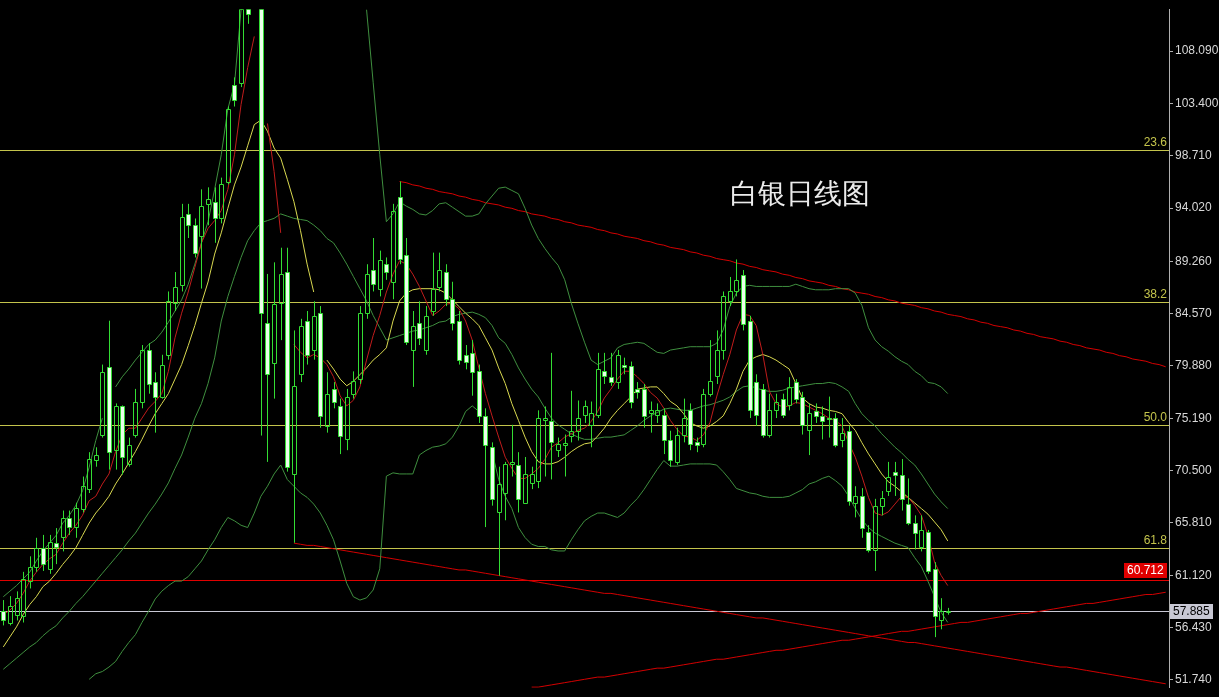  What do you see at coordinates (1155, 417) in the screenshot?
I see `annotation: 50.0` at bounding box center [1155, 417].